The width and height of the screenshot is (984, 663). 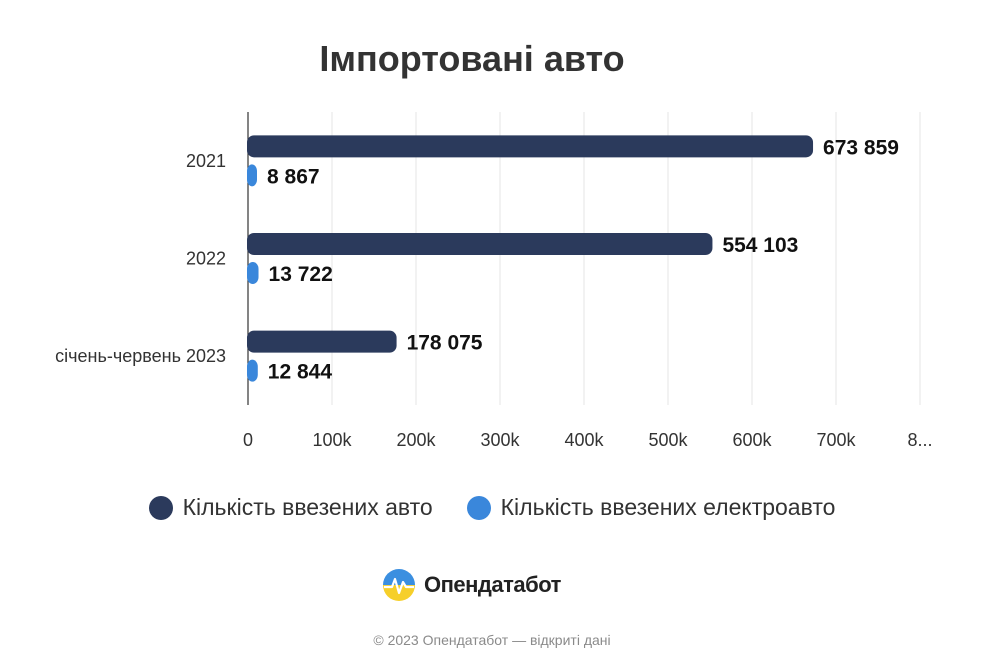 I want to click on brand-logo-icon, so click(x=399, y=585).